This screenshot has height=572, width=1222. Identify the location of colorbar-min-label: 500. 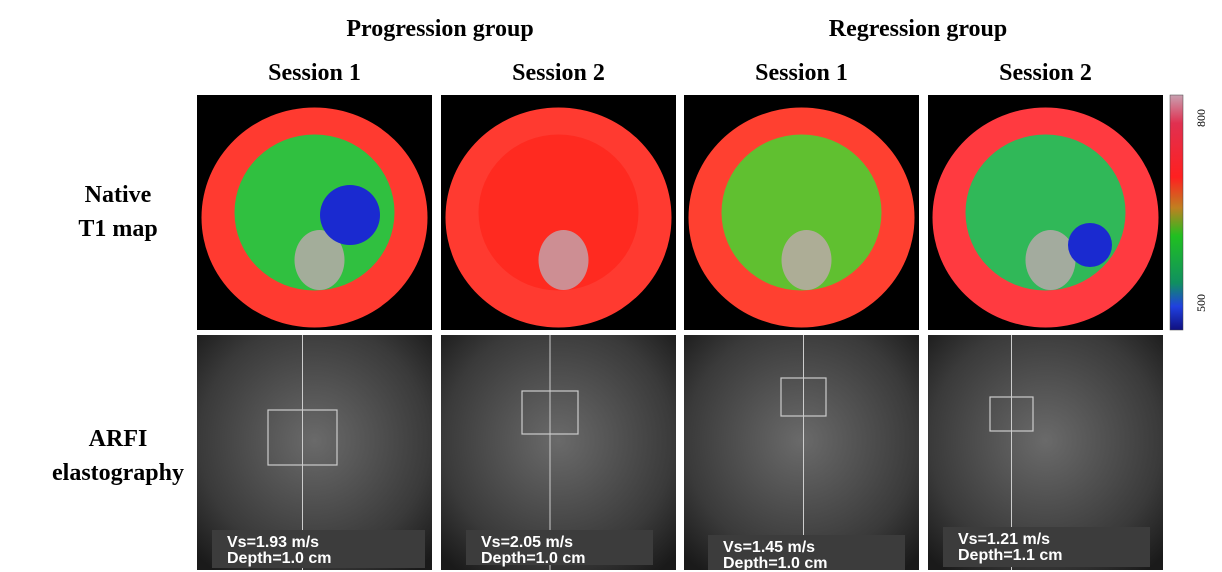
(1201, 303).